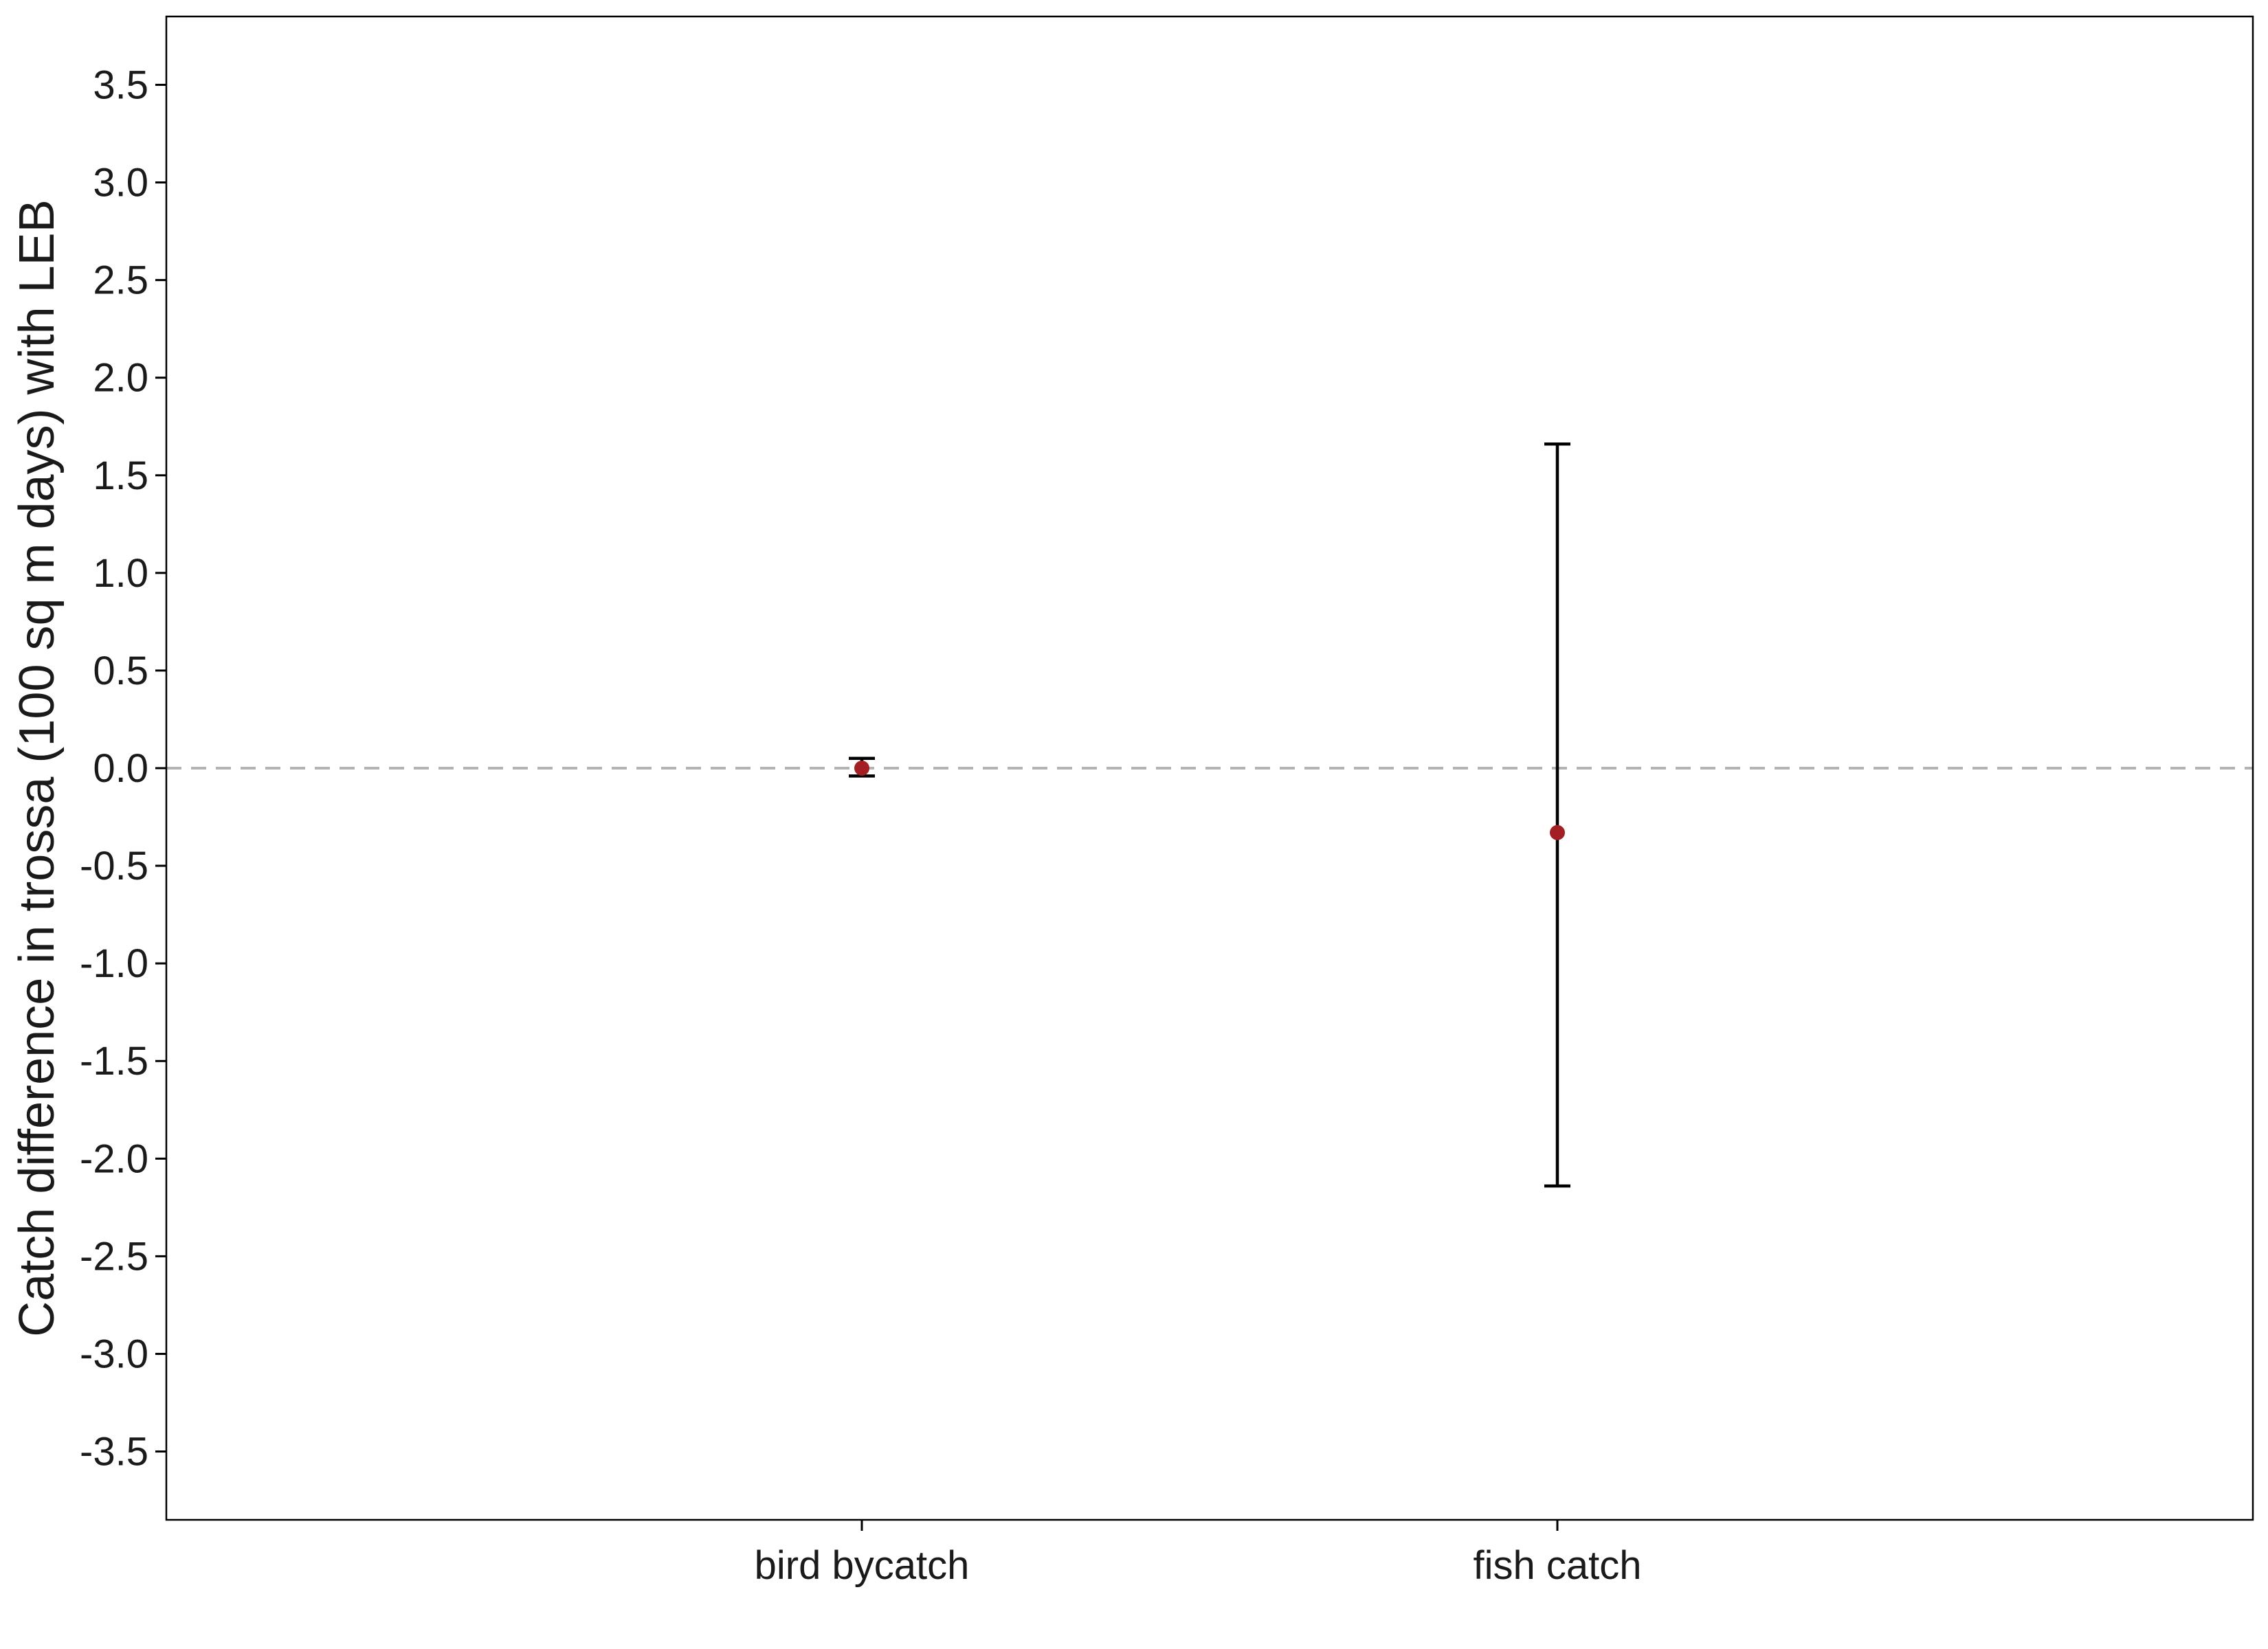 This screenshot has height=1649, width=2268. Describe the element at coordinates (114, 1256) in the screenshot. I see `y-tick-label: -2.5` at that location.